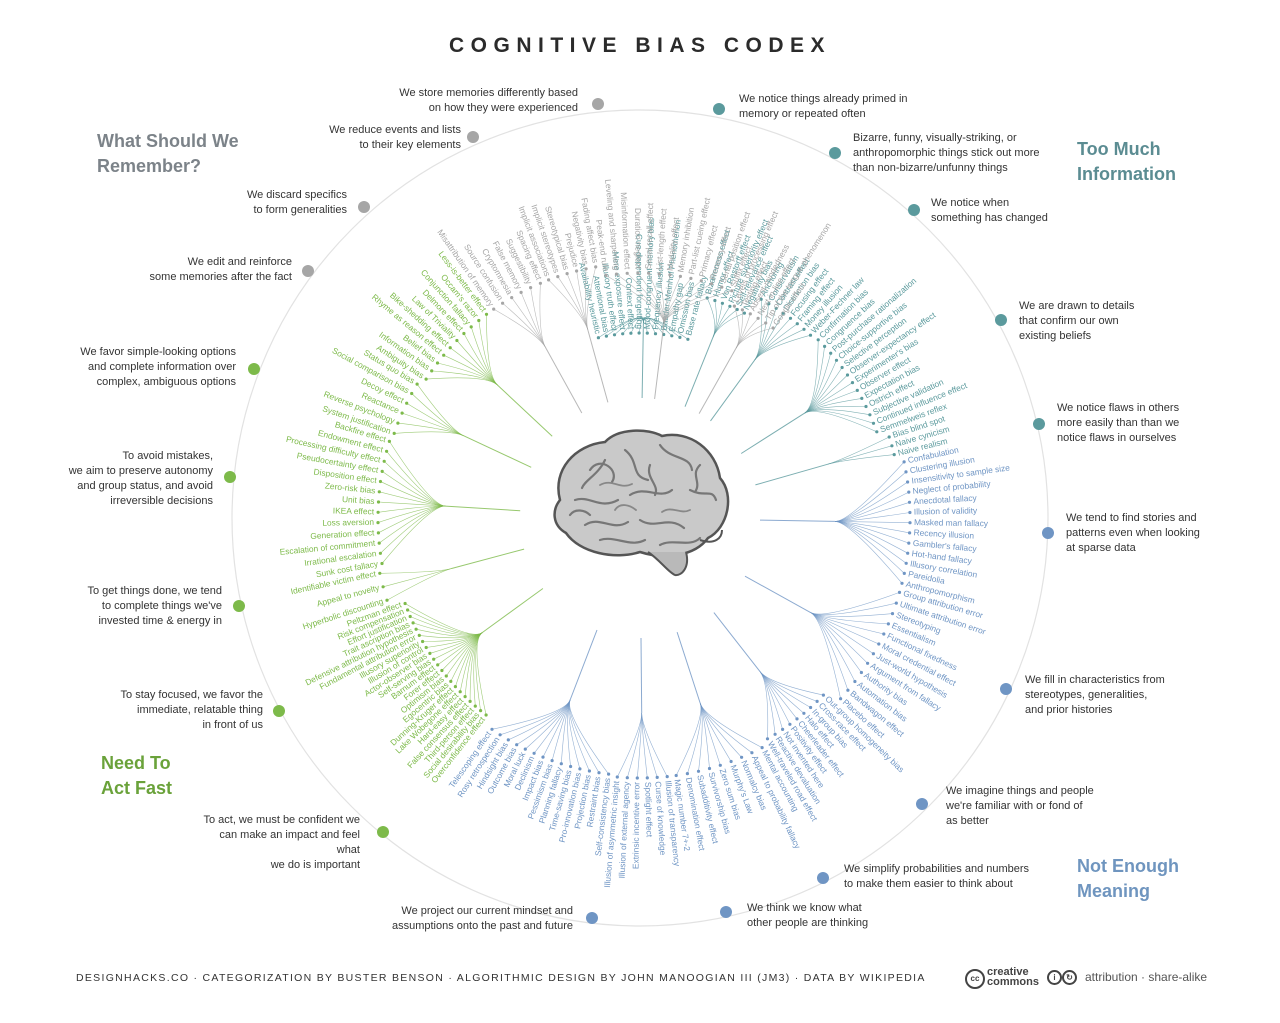  Describe the element at coordinates (630, 303) in the screenshot. I see `bias-label: Context effect` at that location.